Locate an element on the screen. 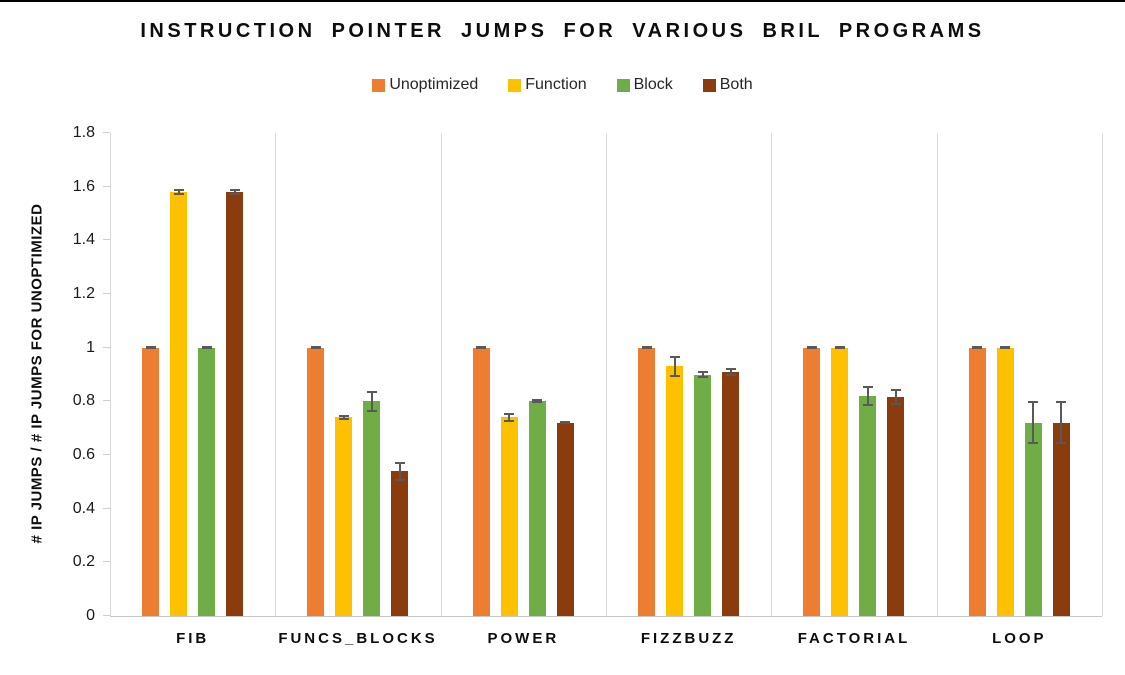 The image size is (1125, 675). bar-funcs-blocks-both is located at coordinates (400, 538).